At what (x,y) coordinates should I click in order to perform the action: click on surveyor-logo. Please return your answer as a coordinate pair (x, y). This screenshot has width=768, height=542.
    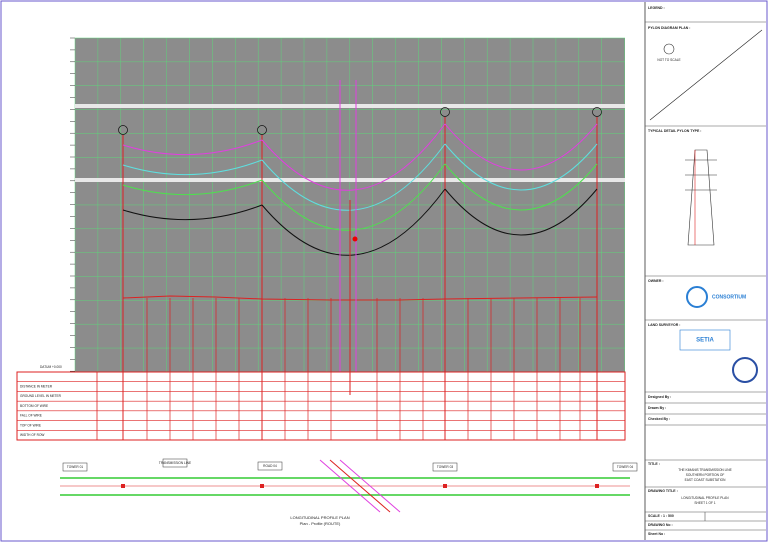
    Looking at the image, I should click on (705, 340).